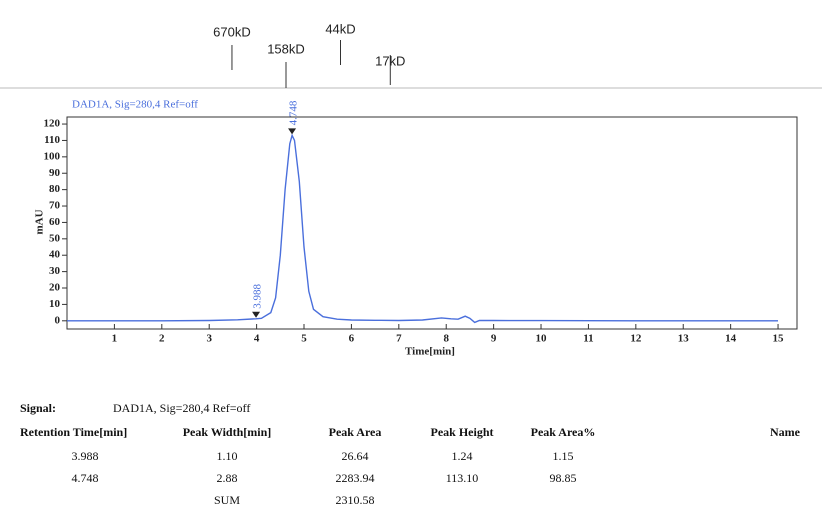  What do you see at coordinates (286, 48) in the screenshot?
I see `mw-label: 158kD` at bounding box center [286, 48].